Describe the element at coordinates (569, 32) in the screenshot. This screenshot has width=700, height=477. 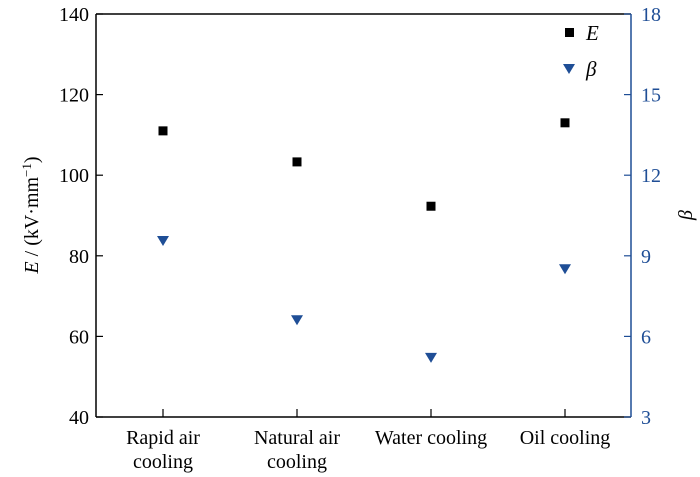
I see `legend-marker-e` at that location.